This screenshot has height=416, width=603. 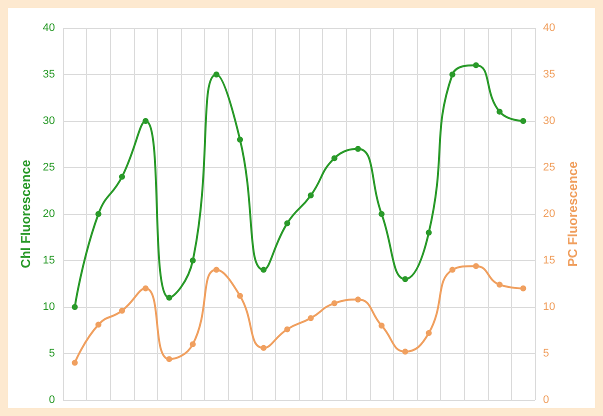 What do you see at coordinates (572, 214) in the screenshot?
I see `y2-axis-title: PC Fluorescence` at bounding box center [572, 214].